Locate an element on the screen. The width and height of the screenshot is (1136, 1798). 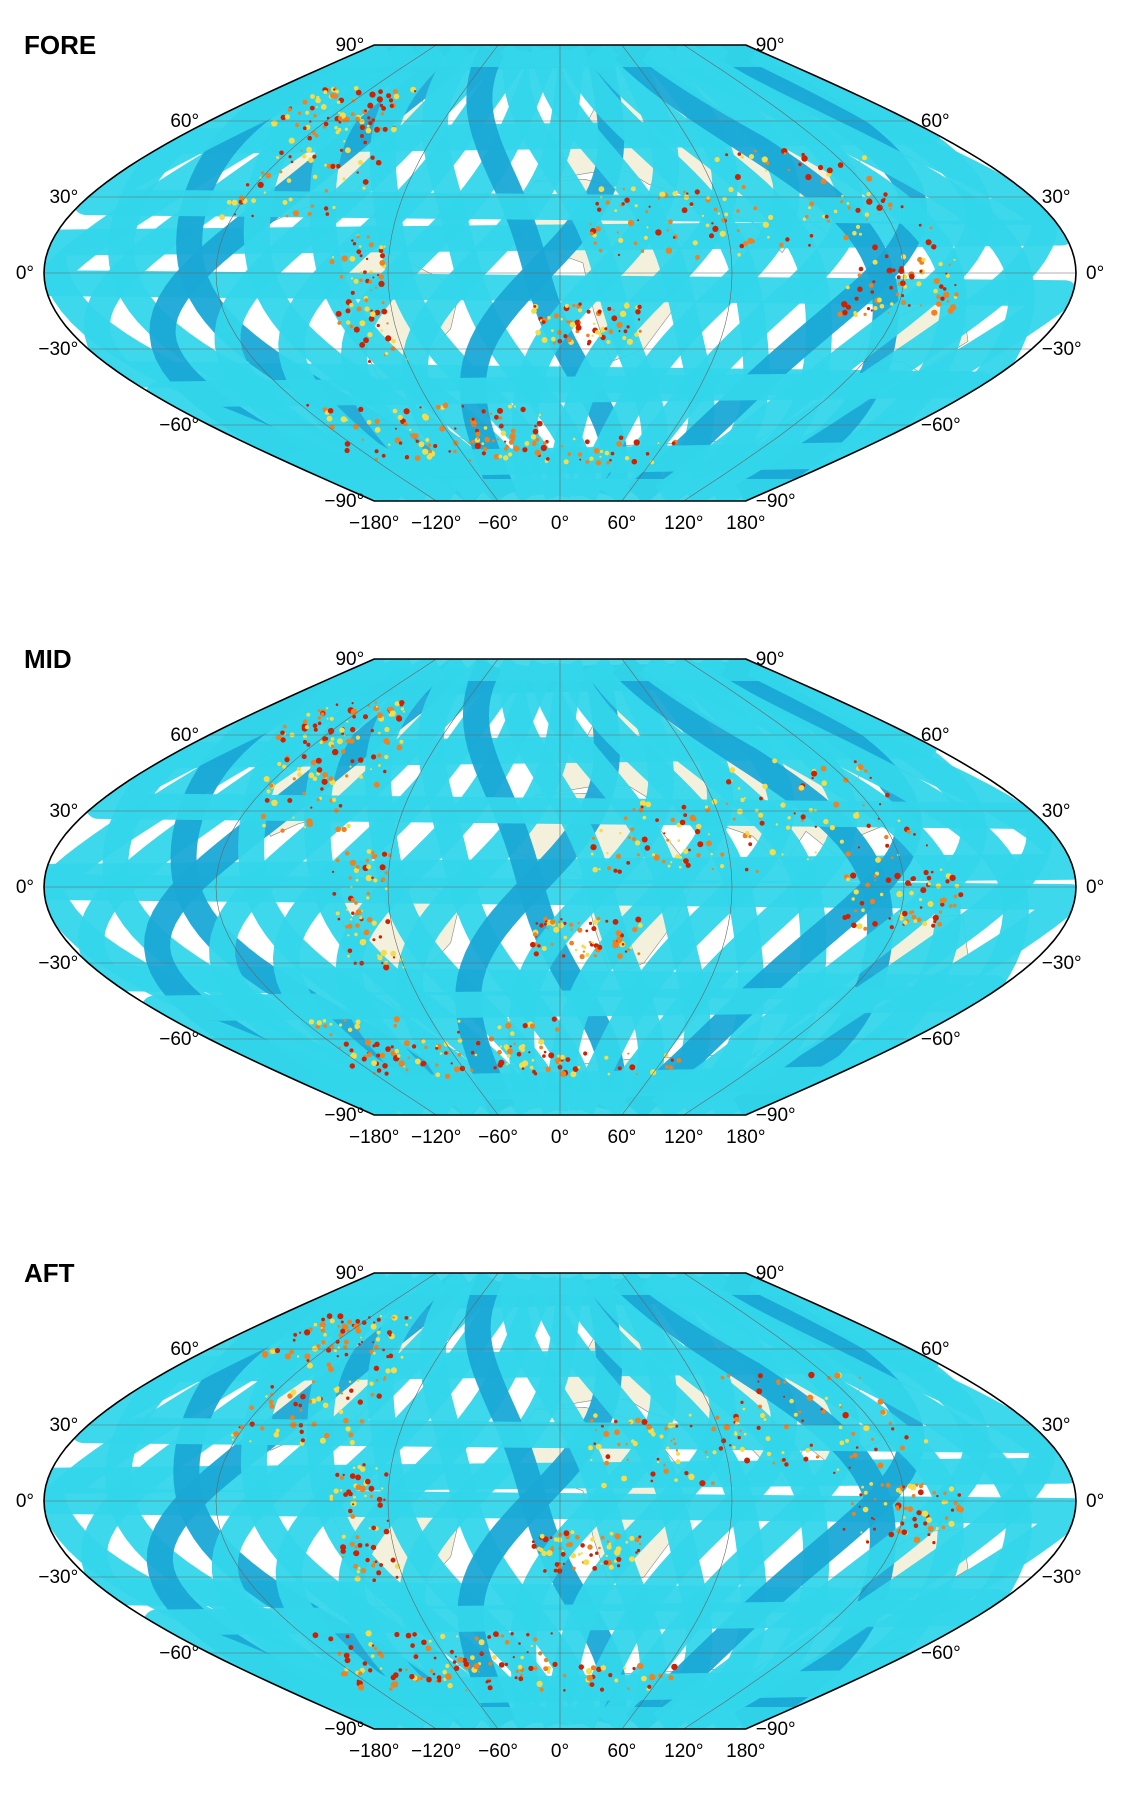
lat-label-right: 30° is located at coordinates (1056, 811).